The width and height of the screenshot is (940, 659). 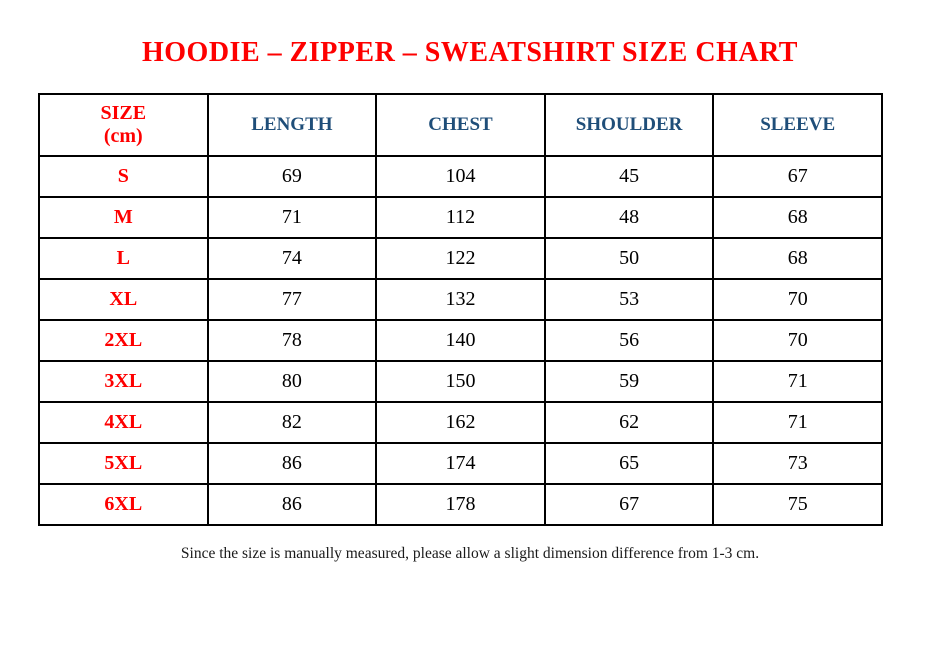 I want to click on length-value: 71, so click(x=292, y=217).